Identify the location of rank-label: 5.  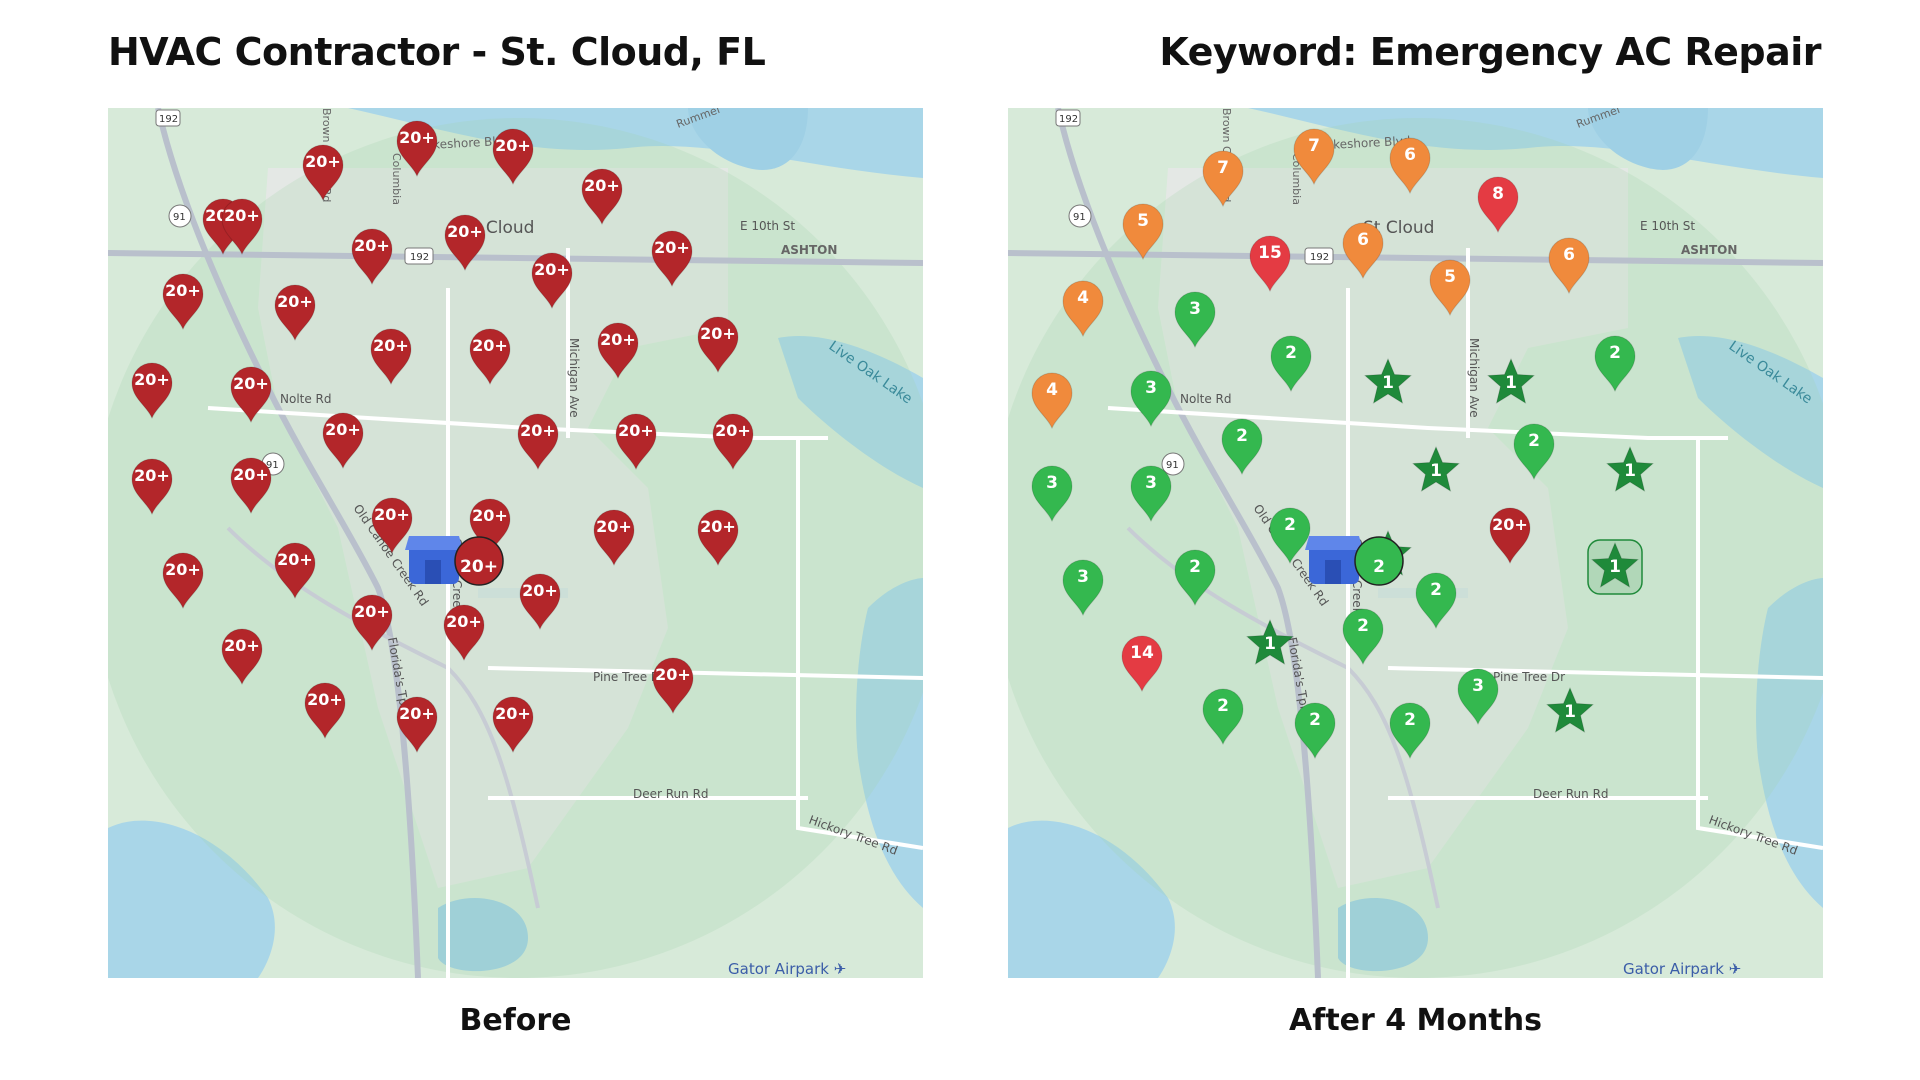
(1450, 277).